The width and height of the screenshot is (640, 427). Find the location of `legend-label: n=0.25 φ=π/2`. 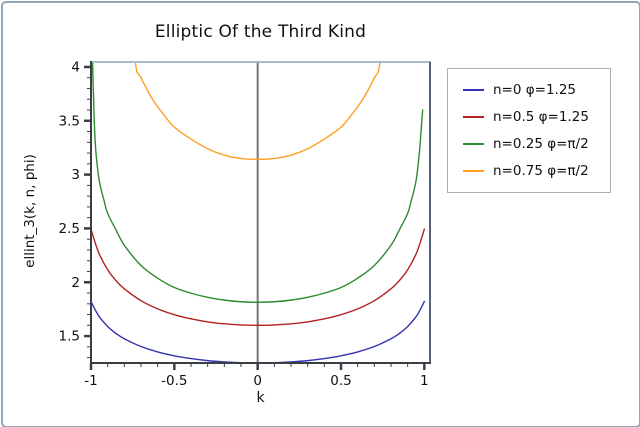

legend-label: n=0.25 φ=π/2 is located at coordinates (541, 143).